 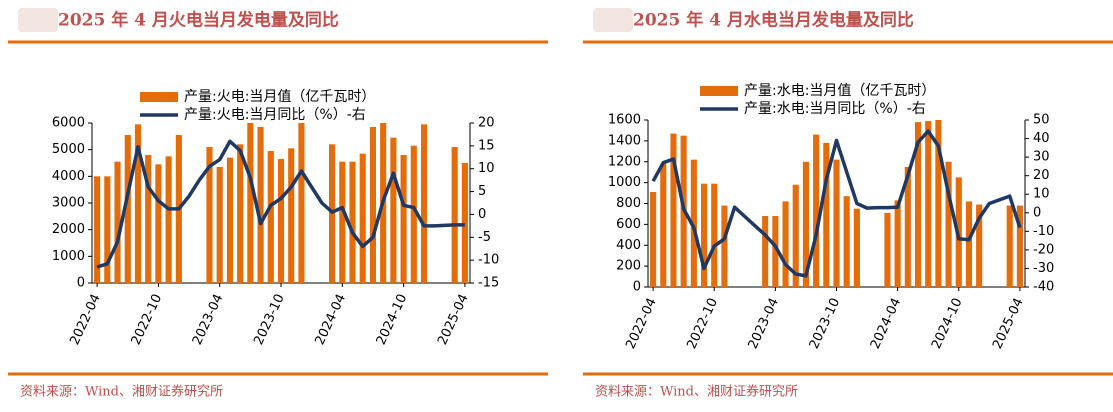 What do you see at coordinates (198, 20) in the screenshot?
I see `chart-title: 2025 年 4 月火电当月发电量及同比` at bounding box center [198, 20].